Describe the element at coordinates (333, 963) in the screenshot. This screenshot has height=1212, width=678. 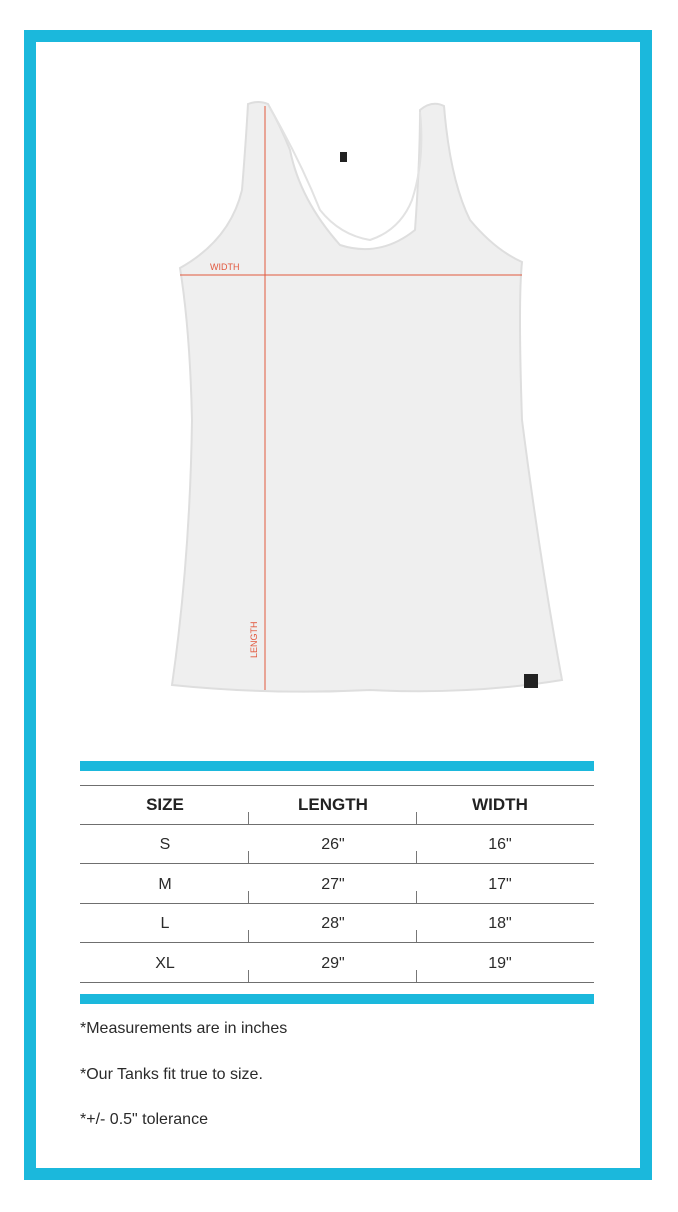
I see `length-cell: 29"` at that location.